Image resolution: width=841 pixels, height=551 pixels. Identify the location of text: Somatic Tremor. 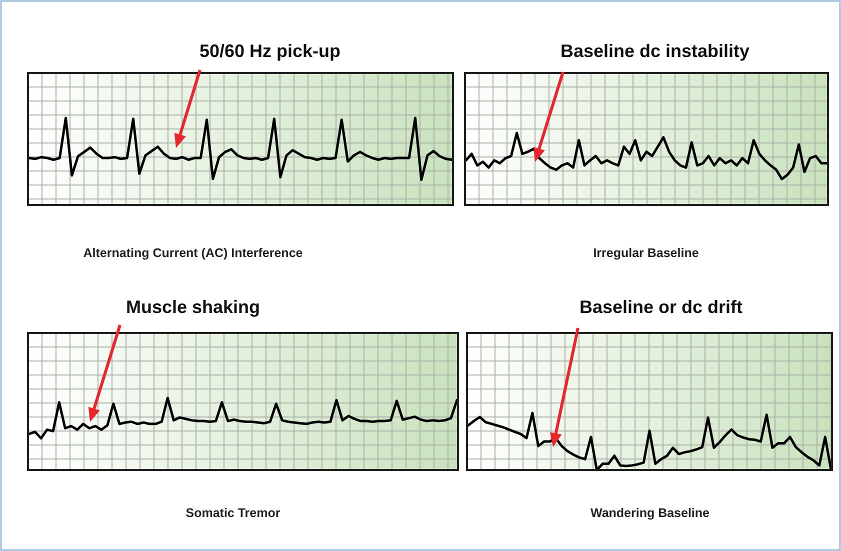
(233, 513).